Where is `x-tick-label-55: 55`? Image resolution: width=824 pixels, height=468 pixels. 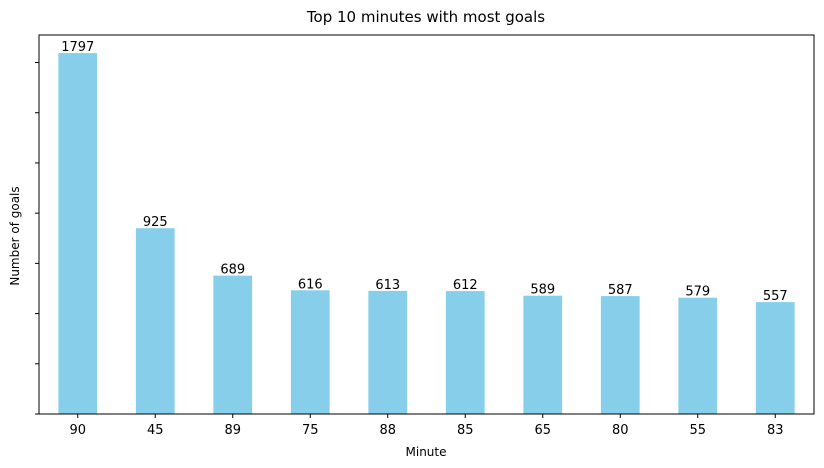
x-tick-label-55: 55 is located at coordinates (697, 430).